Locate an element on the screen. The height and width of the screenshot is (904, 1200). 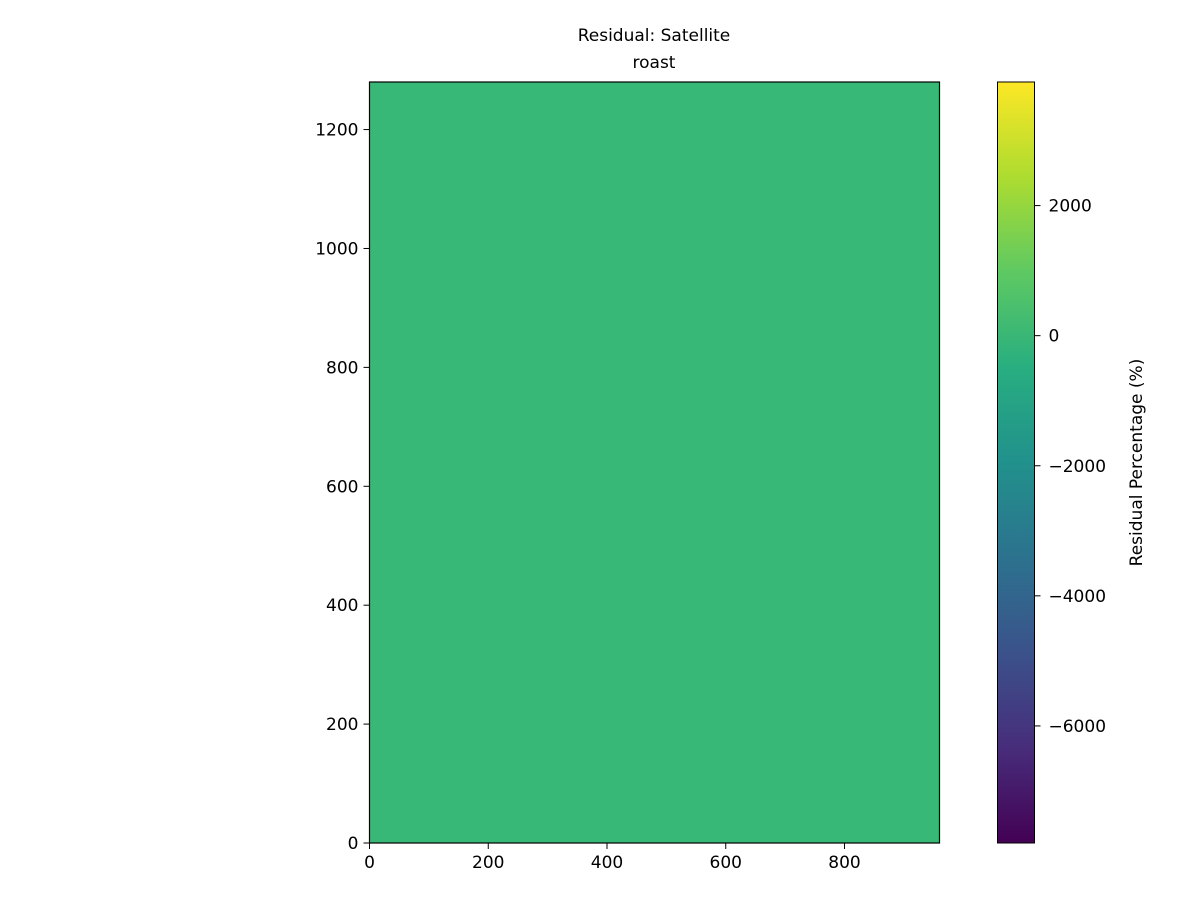
x-tick-label: 600 is located at coordinates (726, 863).